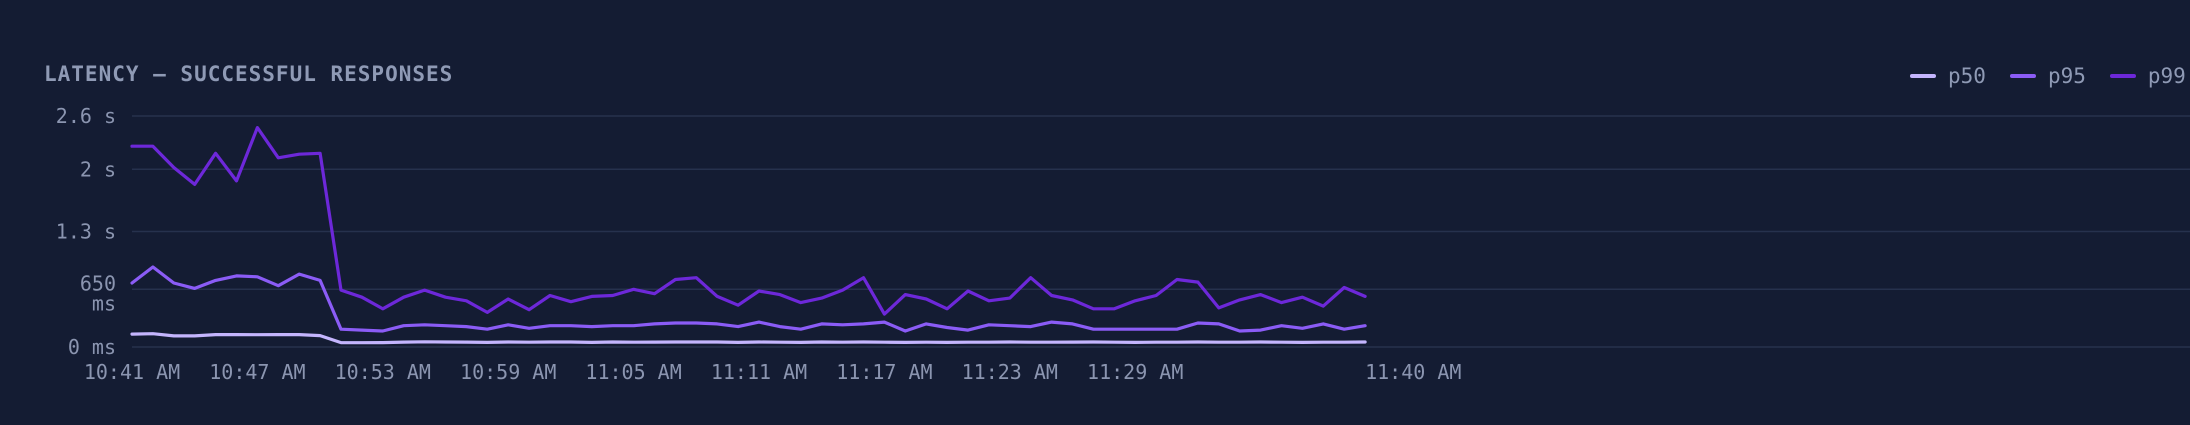  Describe the element at coordinates (748, 299) in the screenshot. I see `series-line-p95` at that location.